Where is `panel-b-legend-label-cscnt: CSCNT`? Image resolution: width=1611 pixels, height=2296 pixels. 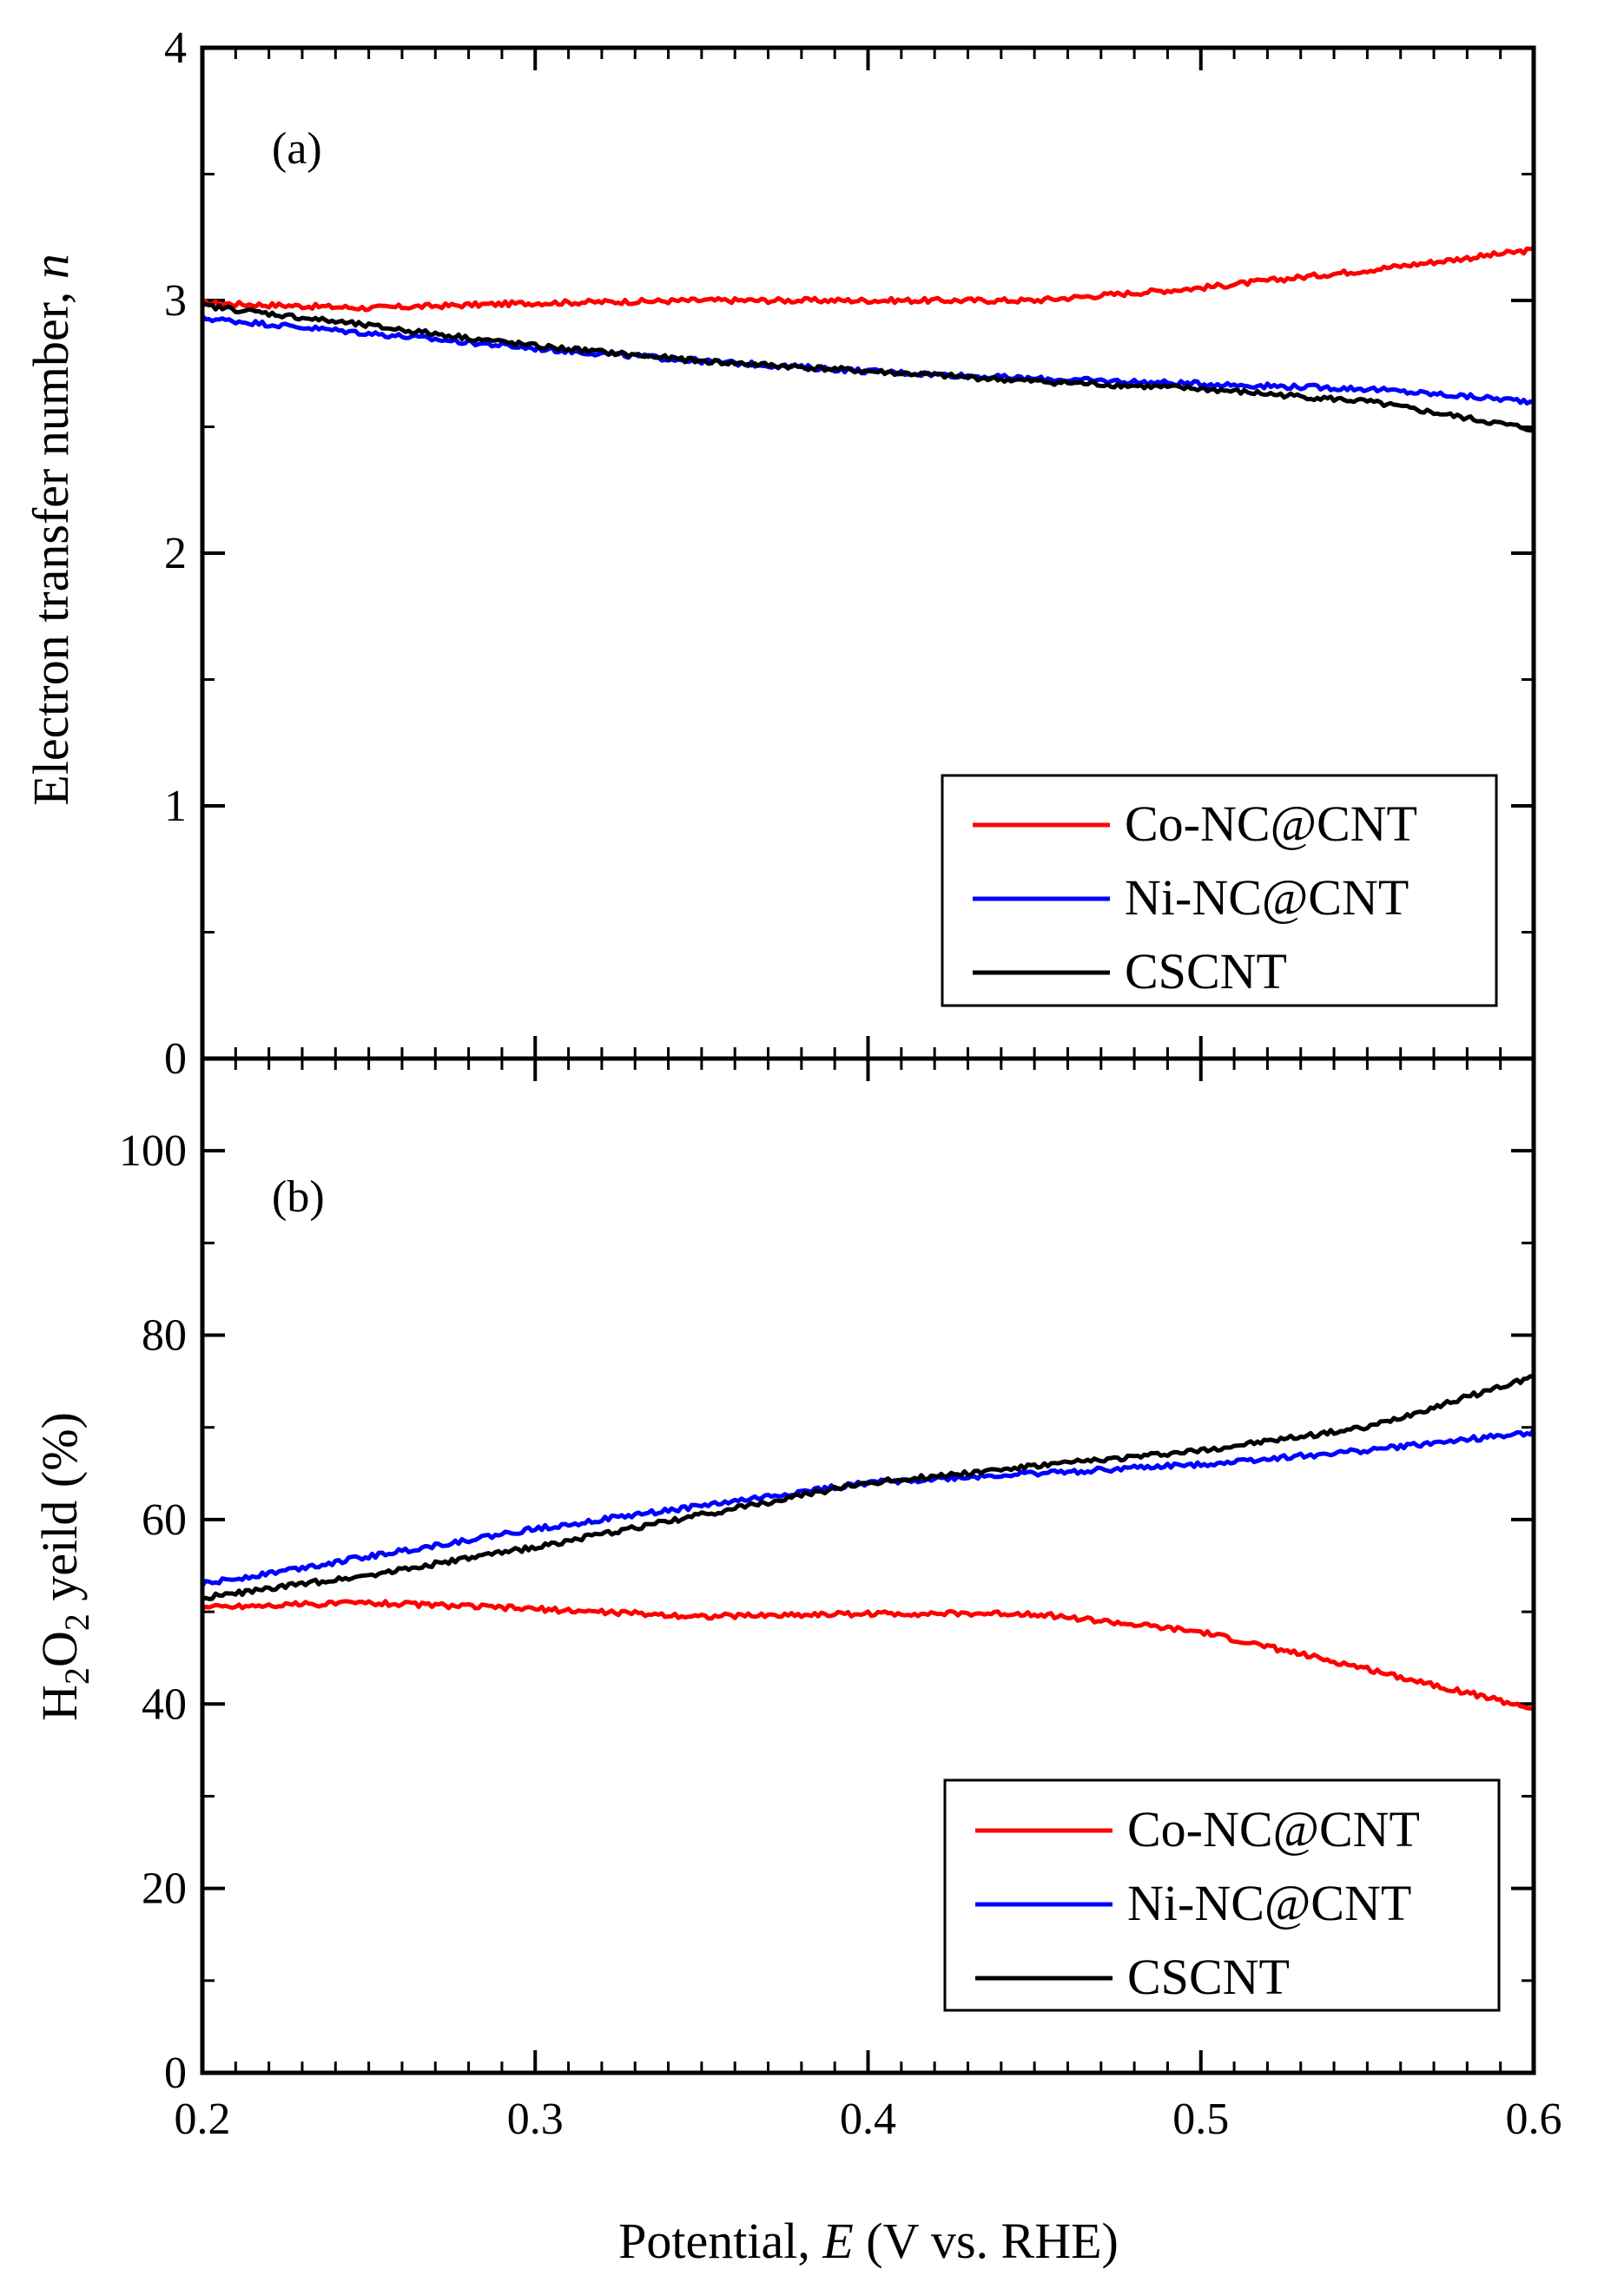 panel-b-legend-label-cscnt: CSCNT is located at coordinates (1208, 1977).